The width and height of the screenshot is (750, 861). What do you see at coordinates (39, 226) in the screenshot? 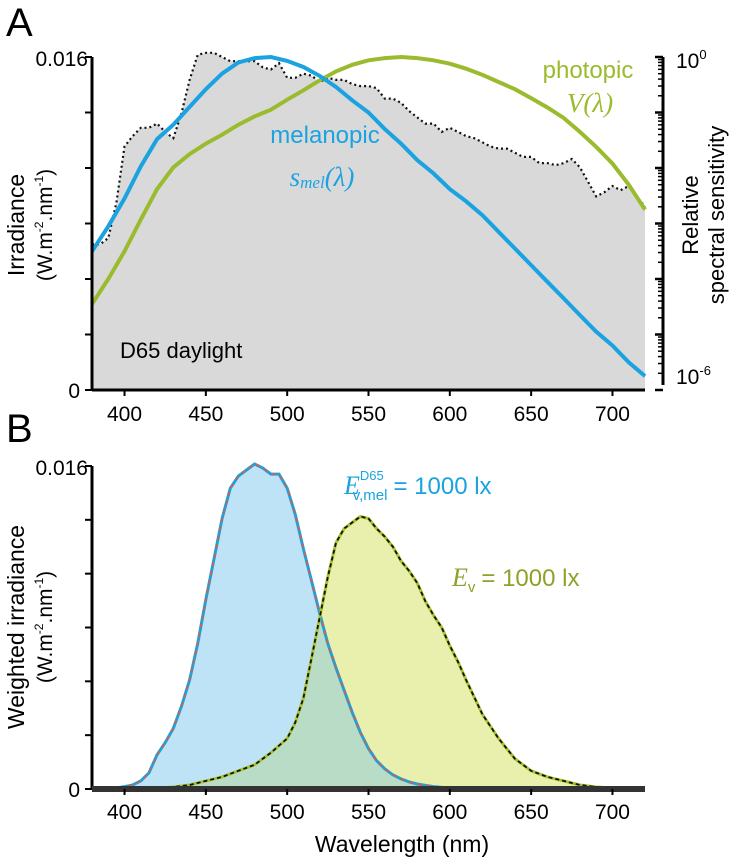
I see `panel-a-units-exp1: -2` at bounding box center [39, 226].